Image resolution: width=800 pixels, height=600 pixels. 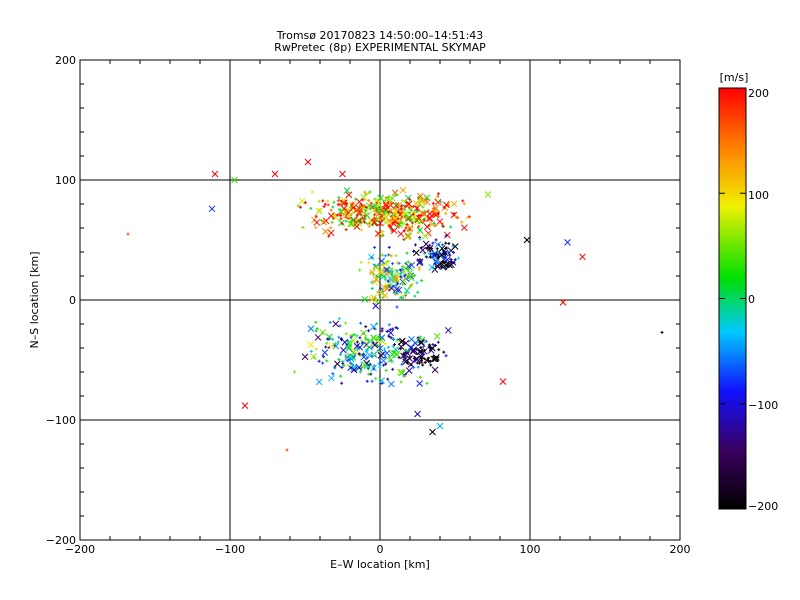 I want to click on x-tick-label: −200, so click(x=80, y=549).